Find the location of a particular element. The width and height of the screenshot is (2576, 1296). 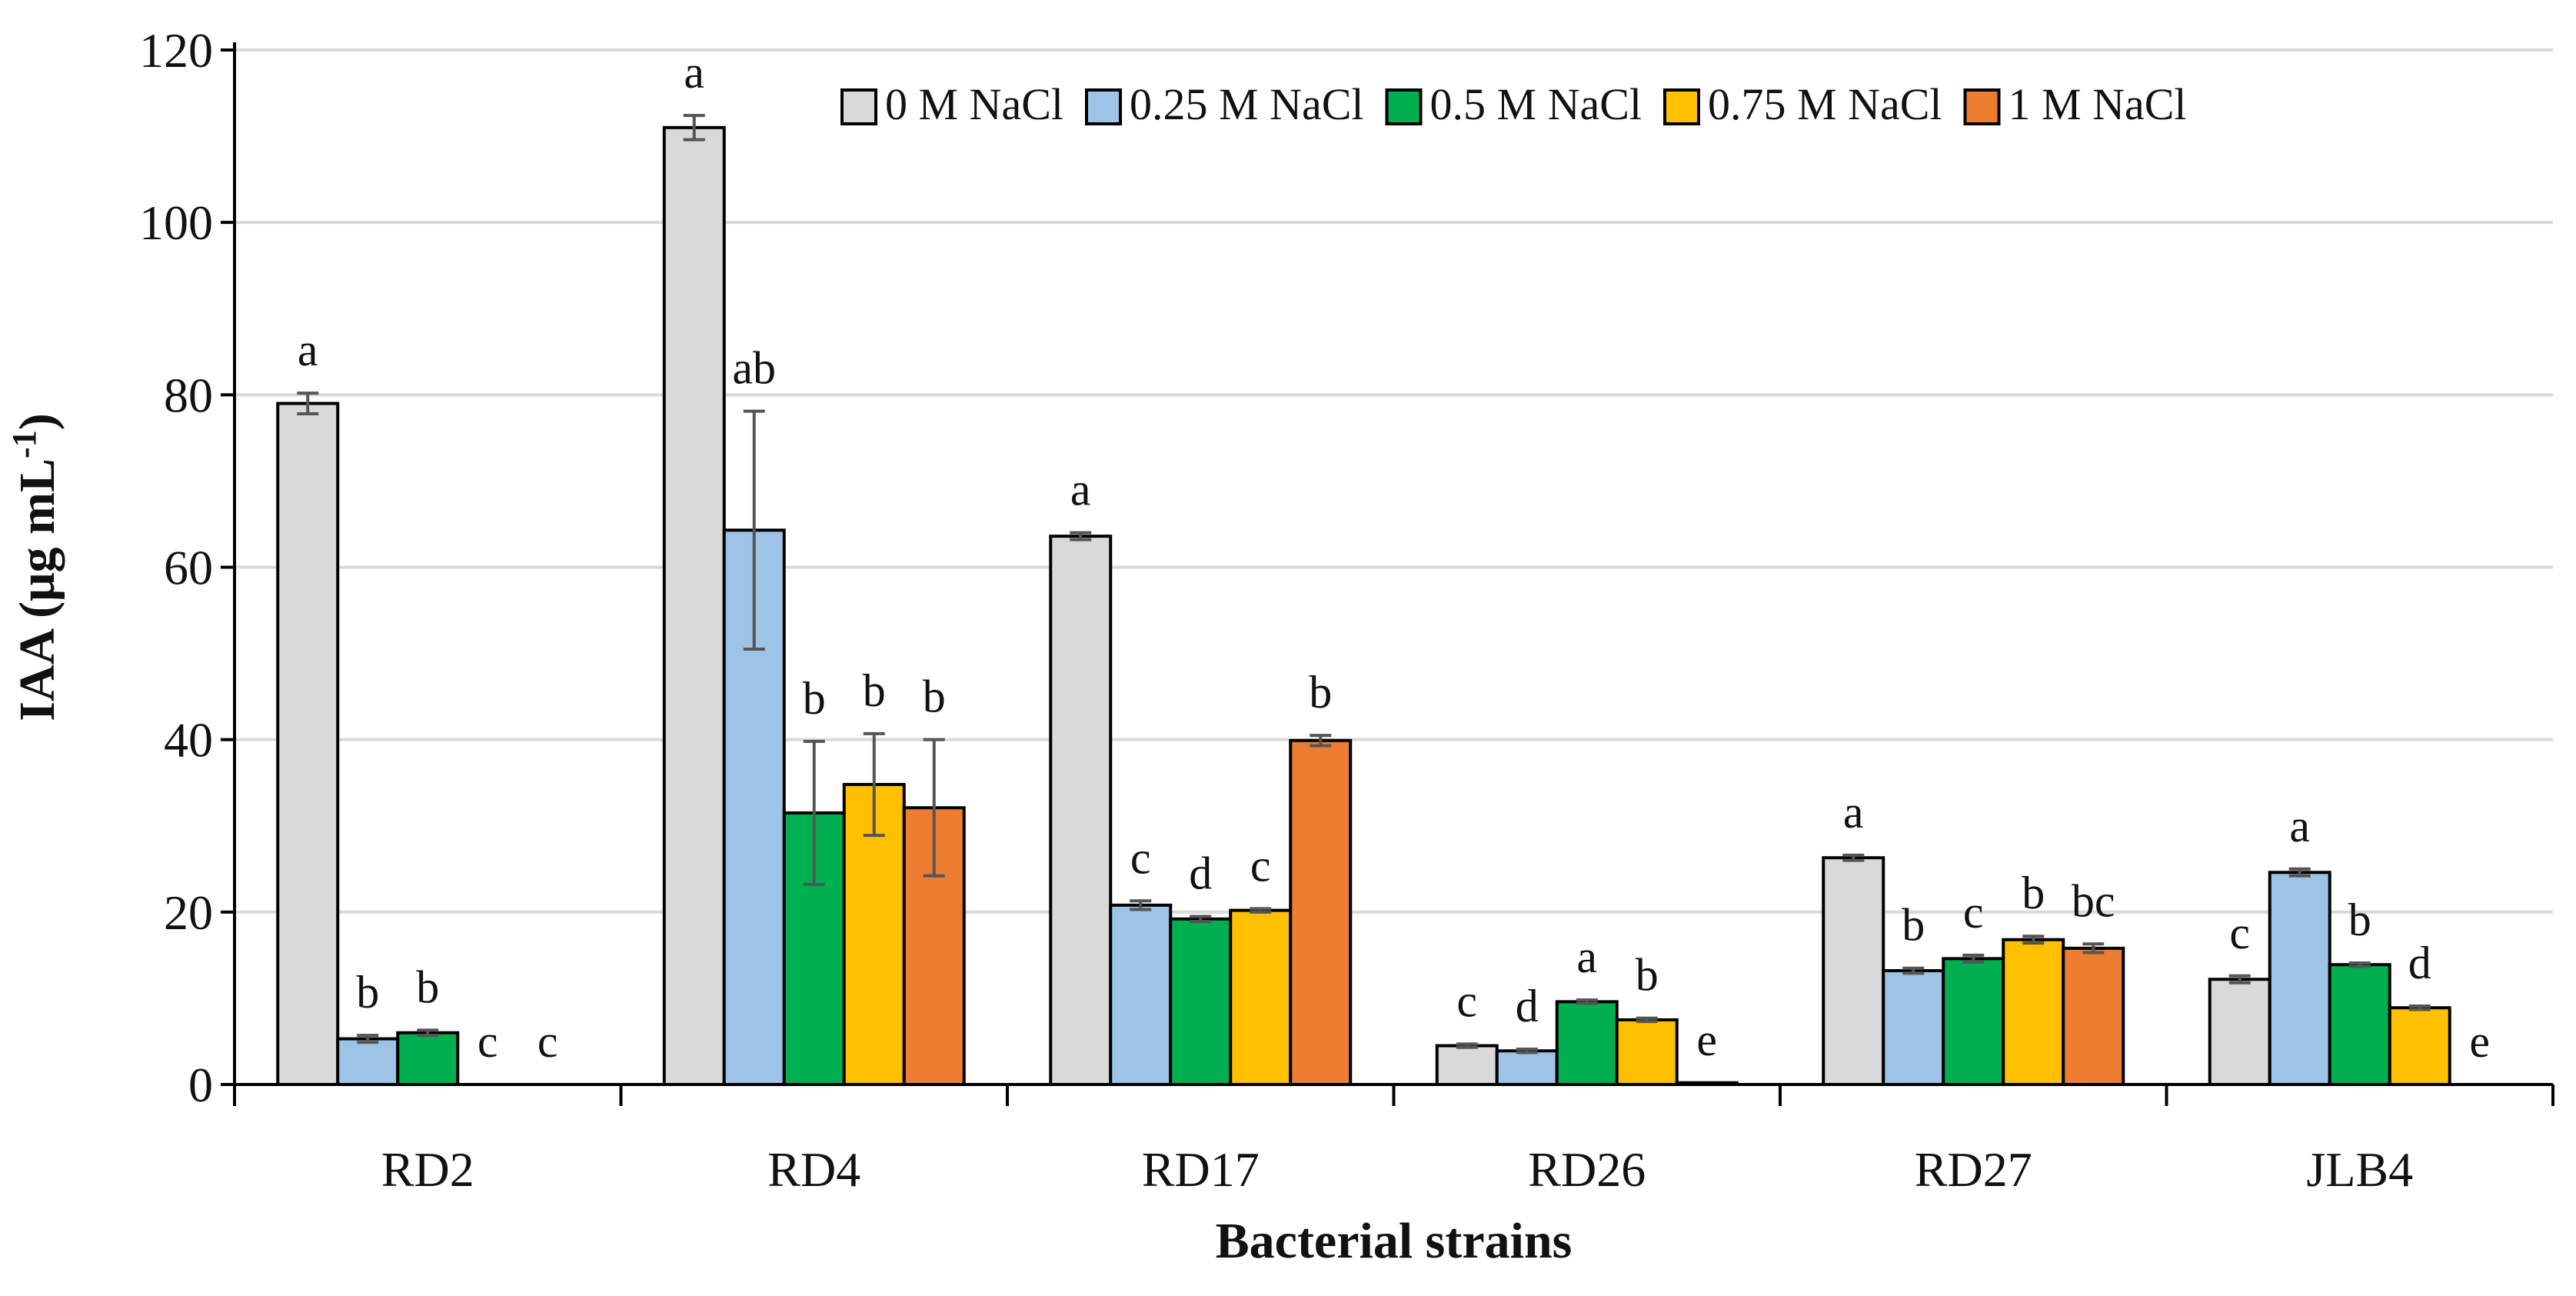

y-axis-title: IAA (μg mL-1) is located at coordinates (35, 567).